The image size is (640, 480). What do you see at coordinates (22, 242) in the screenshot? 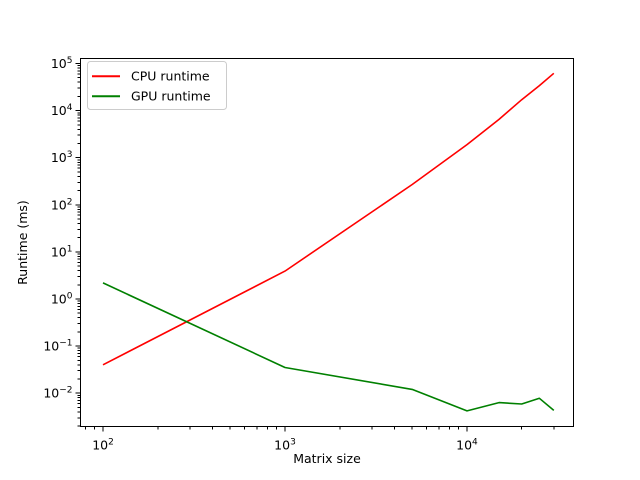
I see `y-axis-label: Runtime (ms)` at bounding box center [22, 242].